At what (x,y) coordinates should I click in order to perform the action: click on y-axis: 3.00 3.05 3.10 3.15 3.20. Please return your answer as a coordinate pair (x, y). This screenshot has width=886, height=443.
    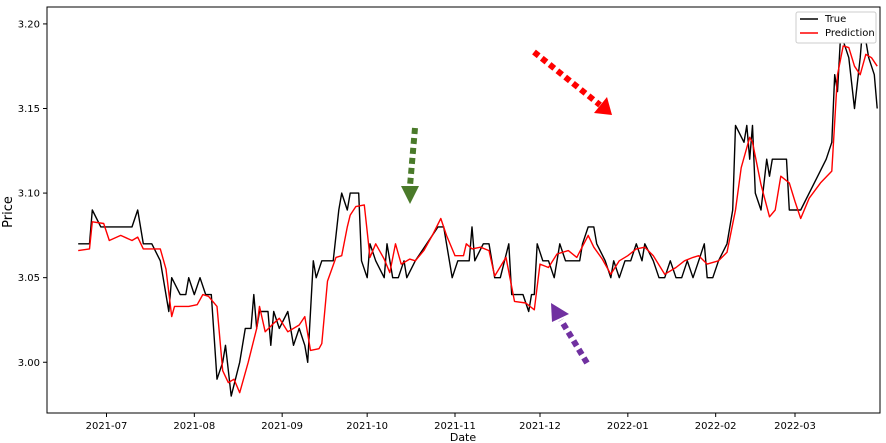
    Looking at the image, I should click on (32, 194).